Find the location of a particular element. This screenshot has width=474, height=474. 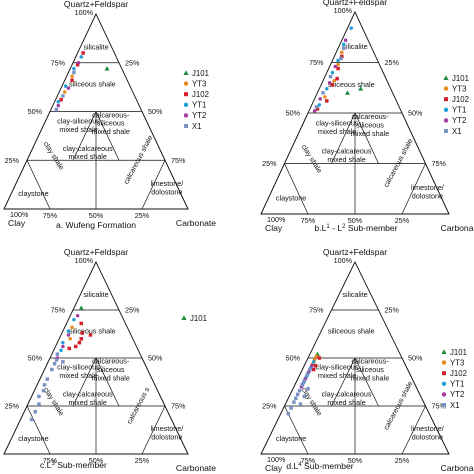

legend-marker-x1 is located at coordinates (444, 405).